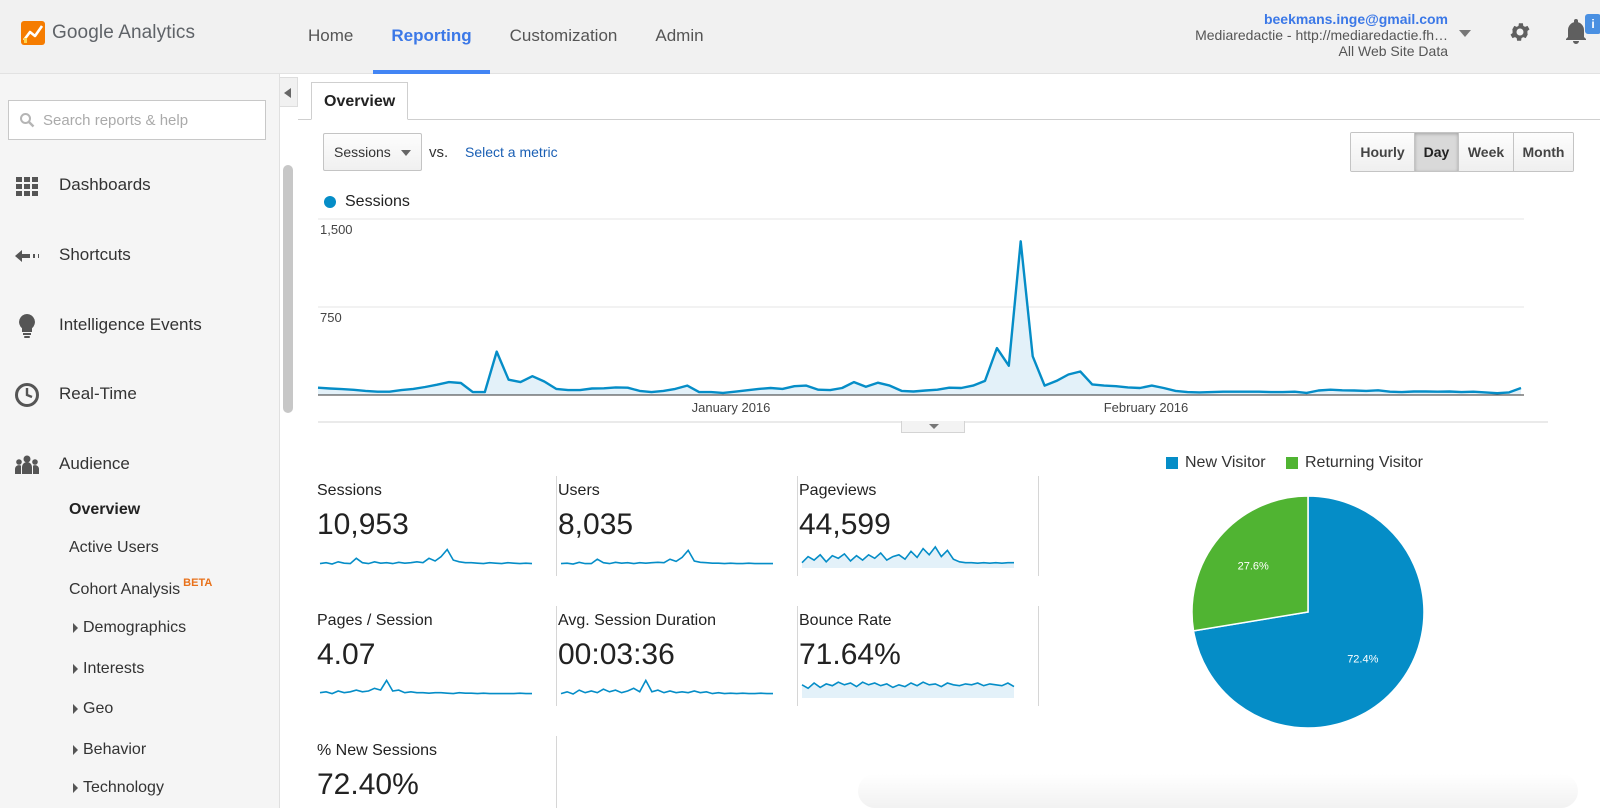 The image size is (1600, 808). Describe the element at coordinates (33, 33) in the screenshot. I see `analytics-logo-icon` at that location.